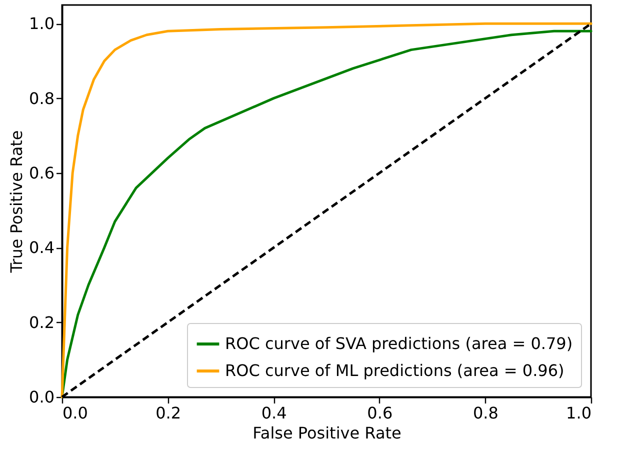 The image size is (621, 453). I want to click on x-tick-label: 0.0, so click(75, 413).